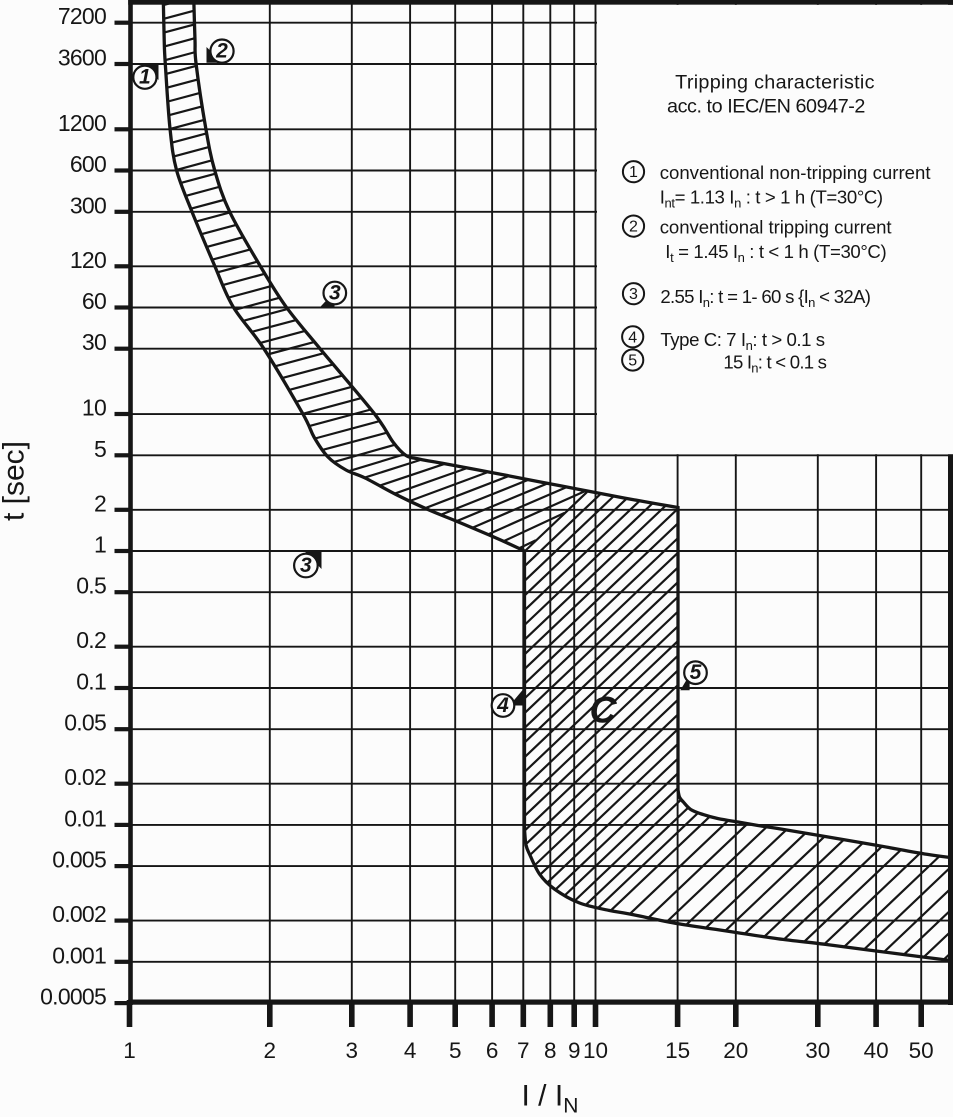  Describe the element at coordinates (91, 586) in the screenshot. I see `svg-text: 0.5` at that location.